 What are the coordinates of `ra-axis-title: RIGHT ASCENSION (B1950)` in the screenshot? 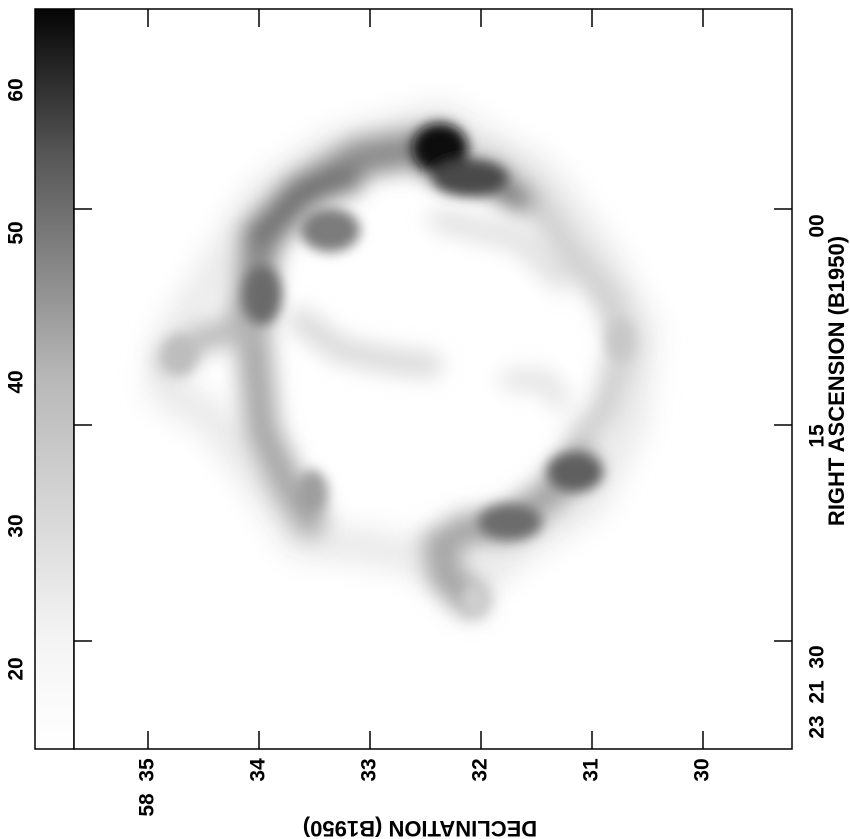 It's located at (836, 381).